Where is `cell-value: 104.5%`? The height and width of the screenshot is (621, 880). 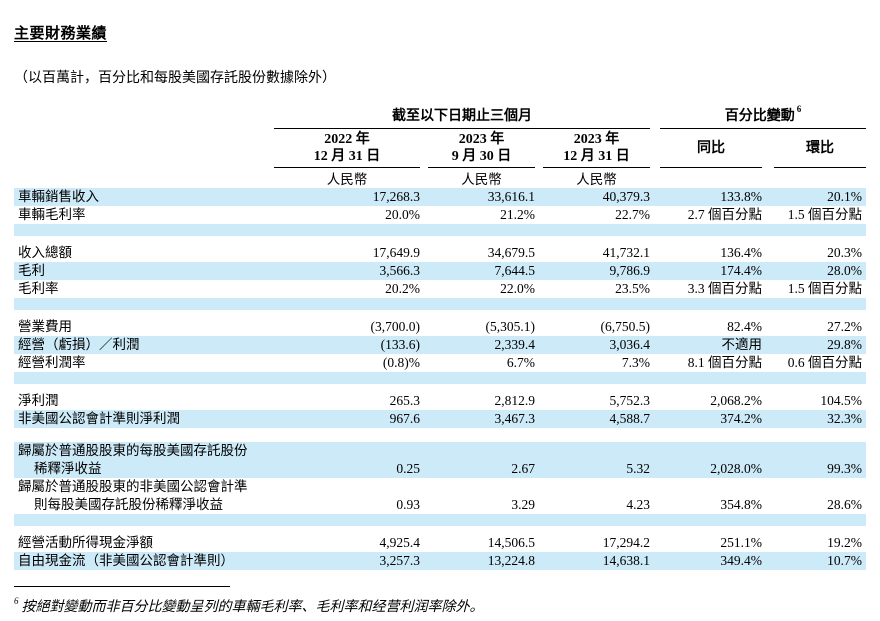 cell-value: 104.5% is located at coordinates (841, 400).